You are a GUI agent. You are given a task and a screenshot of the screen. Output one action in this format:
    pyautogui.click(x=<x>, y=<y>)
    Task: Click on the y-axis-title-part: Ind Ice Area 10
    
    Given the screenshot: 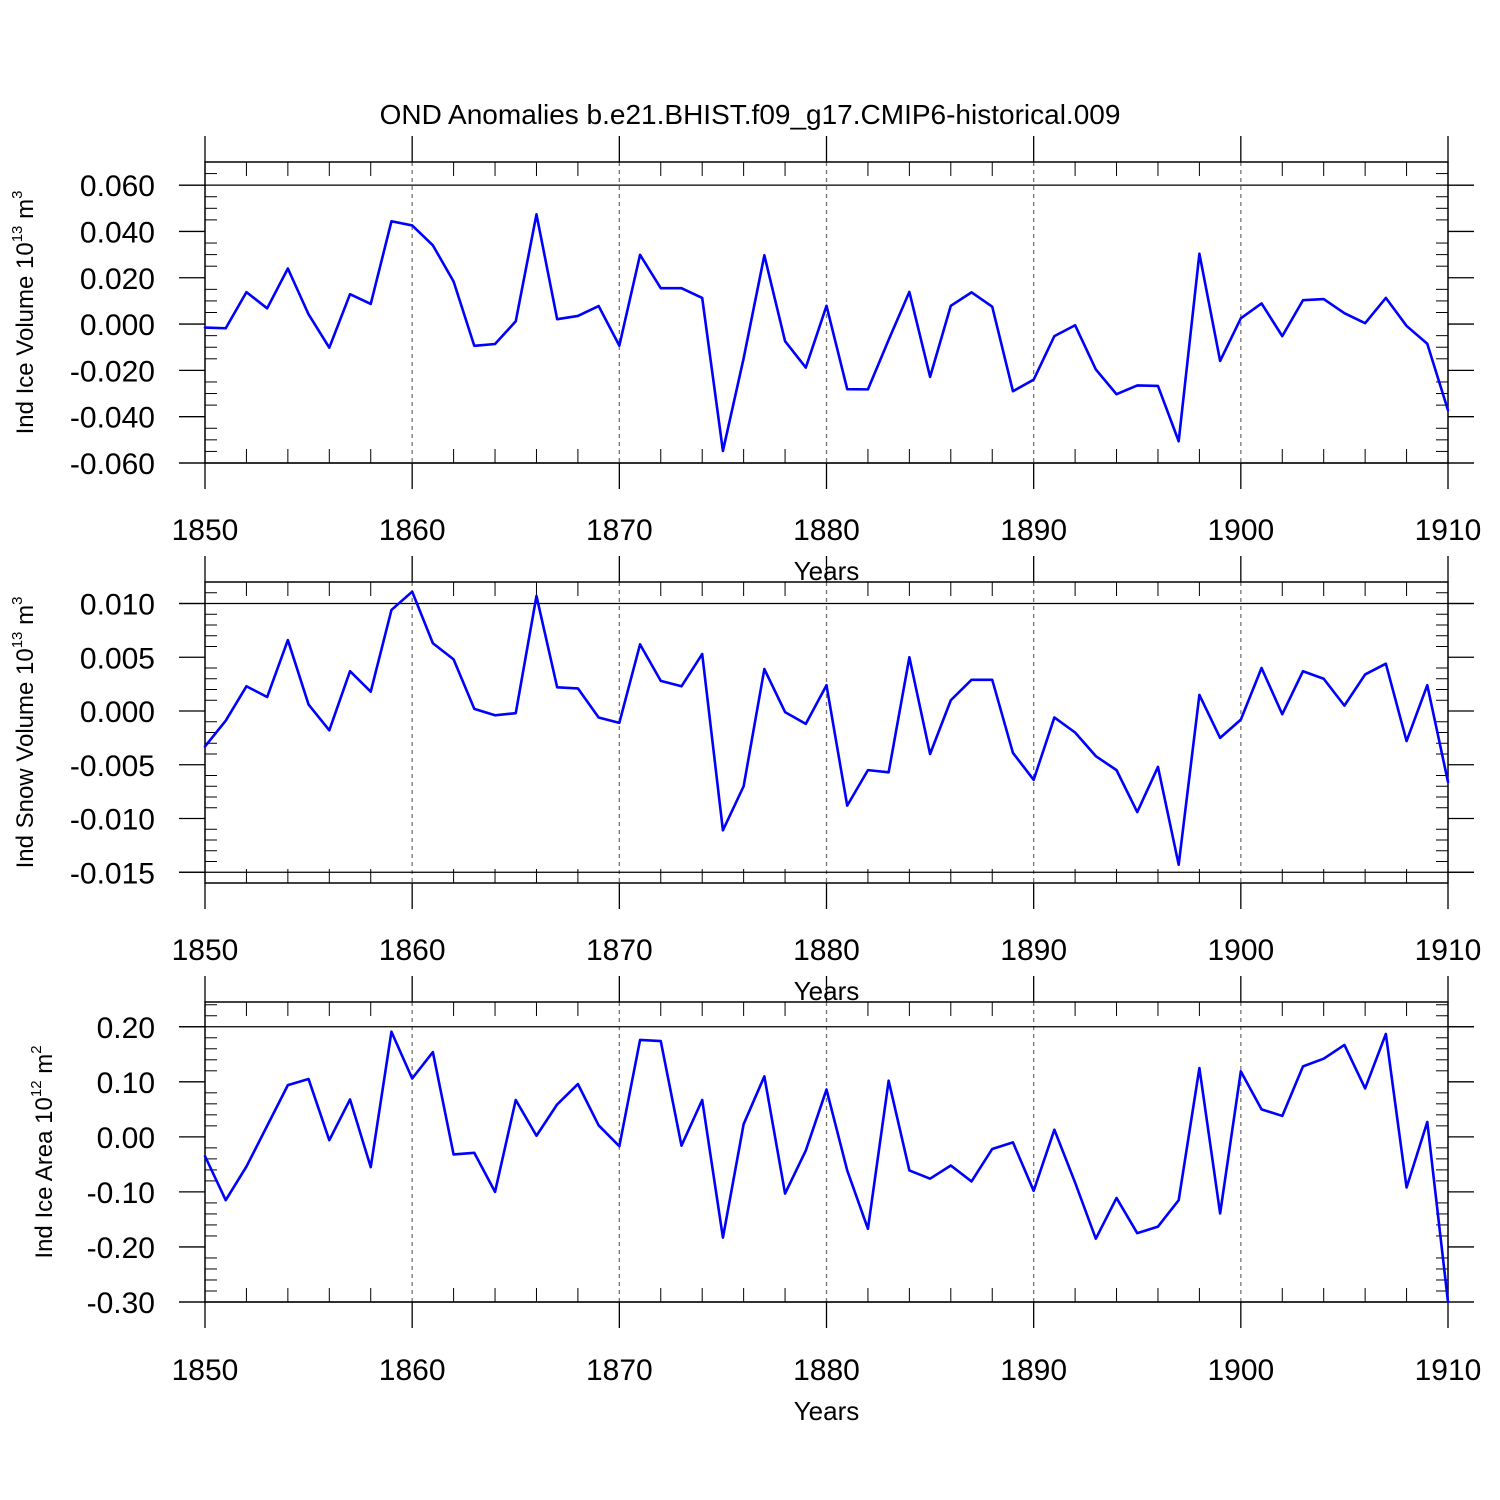 What is the action you would take?
    pyautogui.click(x=44, y=1177)
    